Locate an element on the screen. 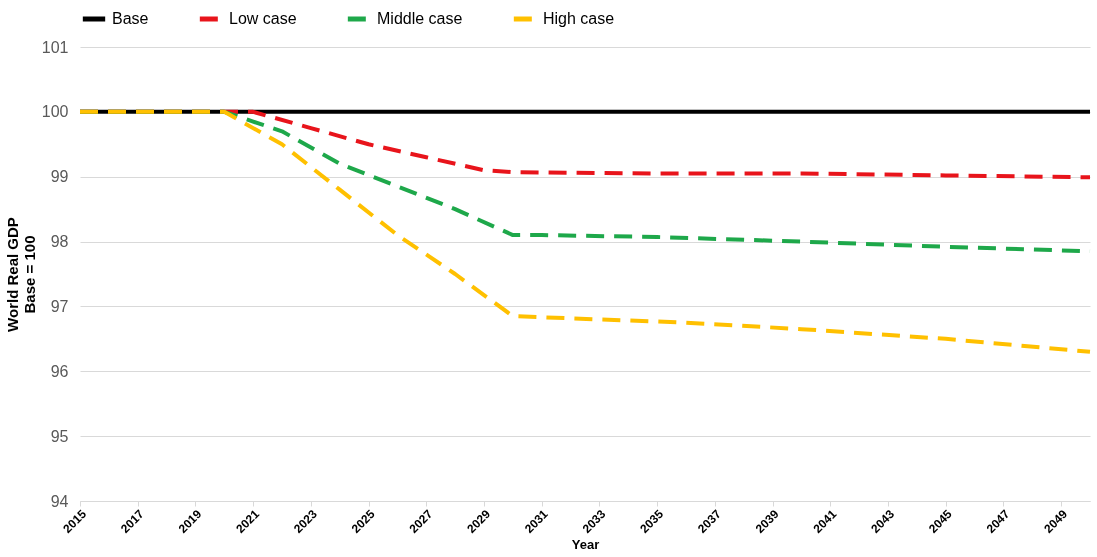 The height and width of the screenshot is (557, 1097). y-tick-label: 97 is located at coordinates (59, 306).